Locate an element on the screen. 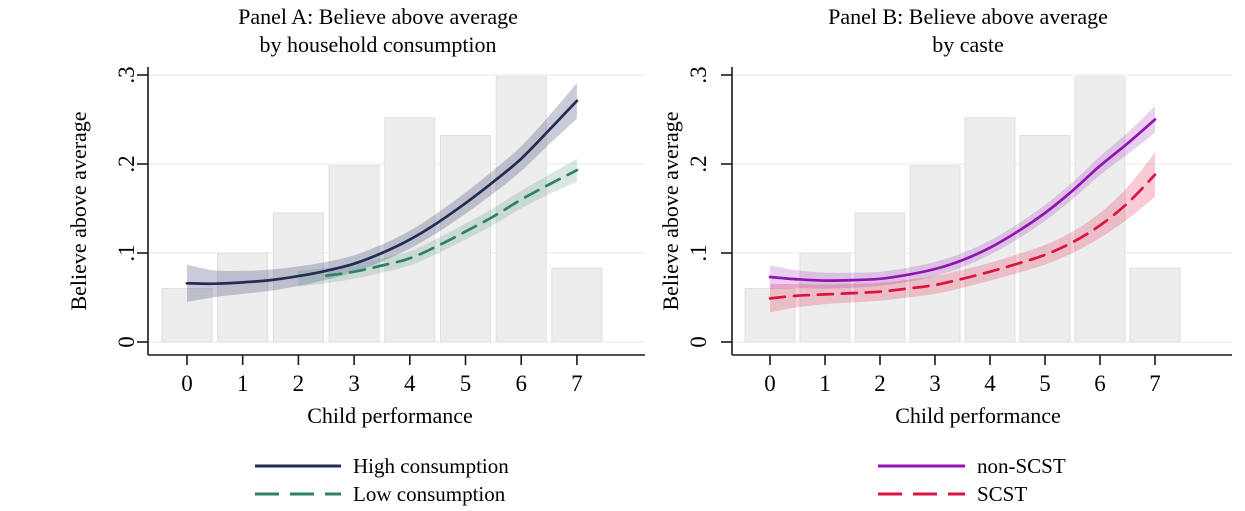  panel-a-y-axis-title: Believe above average is located at coordinates (78, 210).